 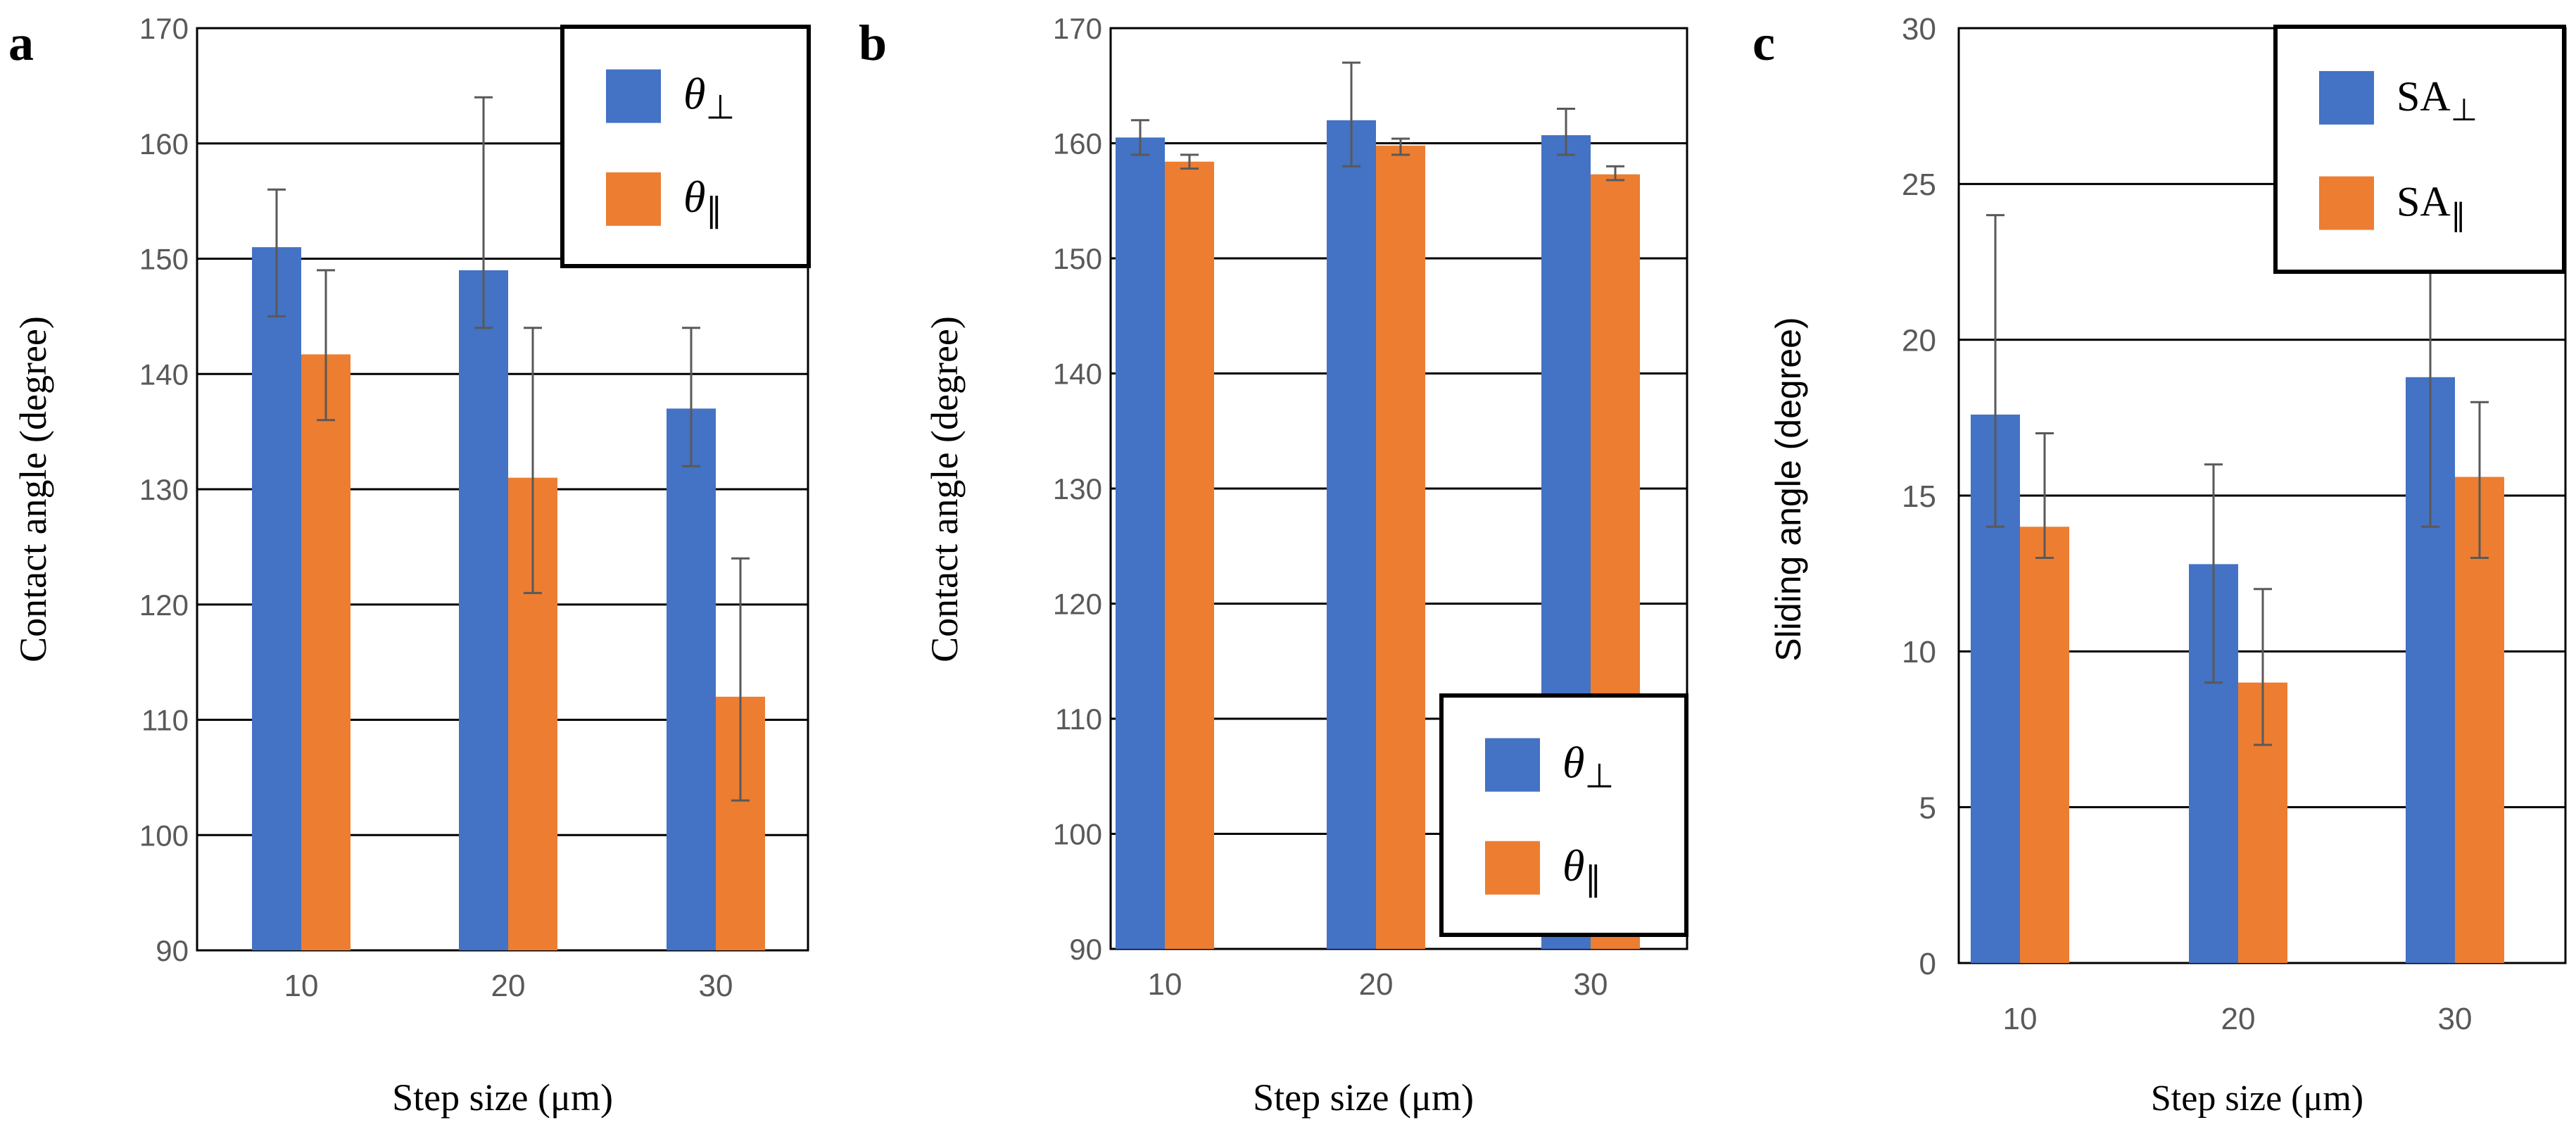 What do you see at coordinates (709, 98) in the screenshot?
I see `panel-a-legend-label: θ⊥` at bounding box center [709, 98].